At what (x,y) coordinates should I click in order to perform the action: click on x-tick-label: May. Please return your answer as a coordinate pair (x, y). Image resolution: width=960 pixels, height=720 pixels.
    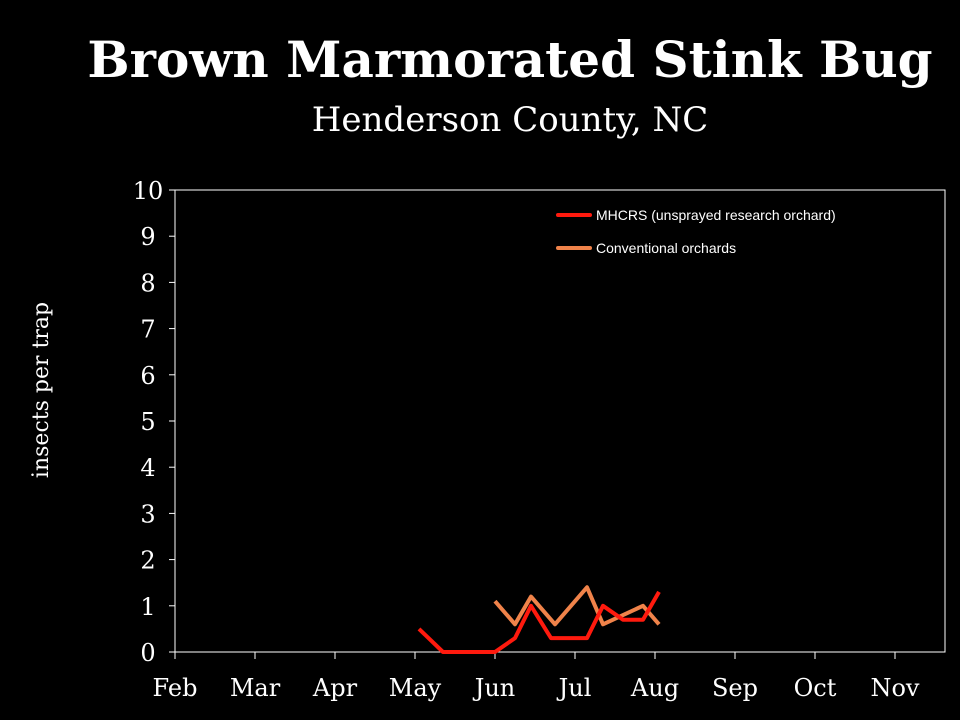
    Looking at the image, I should click on (415, 688).